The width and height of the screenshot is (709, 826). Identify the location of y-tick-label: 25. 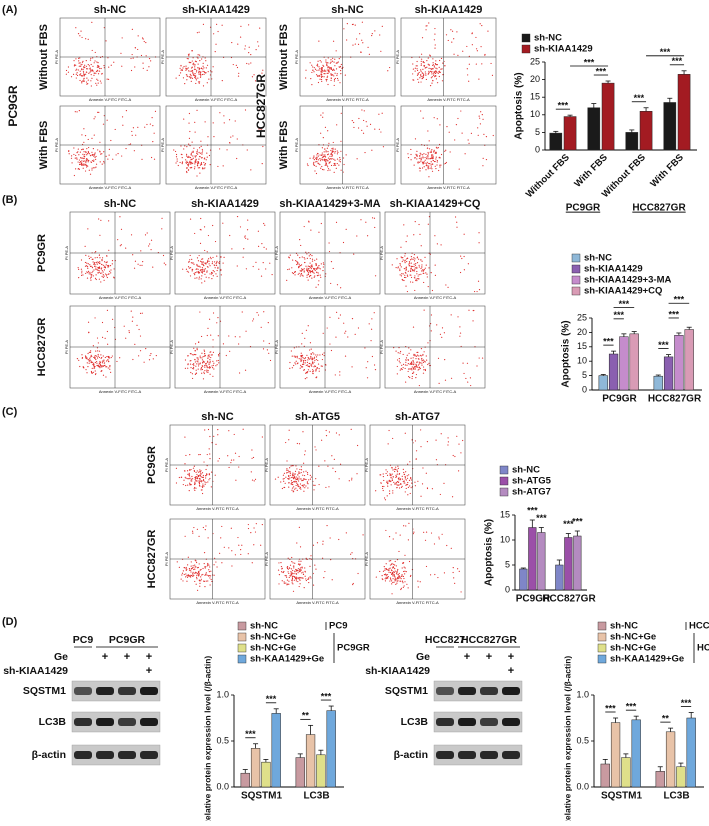
(535, 61).